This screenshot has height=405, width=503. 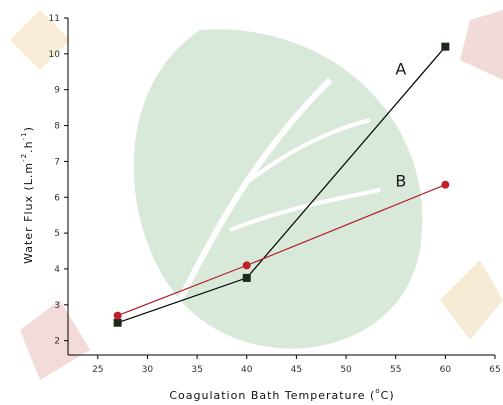 I want to click on y-tick-label: 9, so click(x=57, y=91).